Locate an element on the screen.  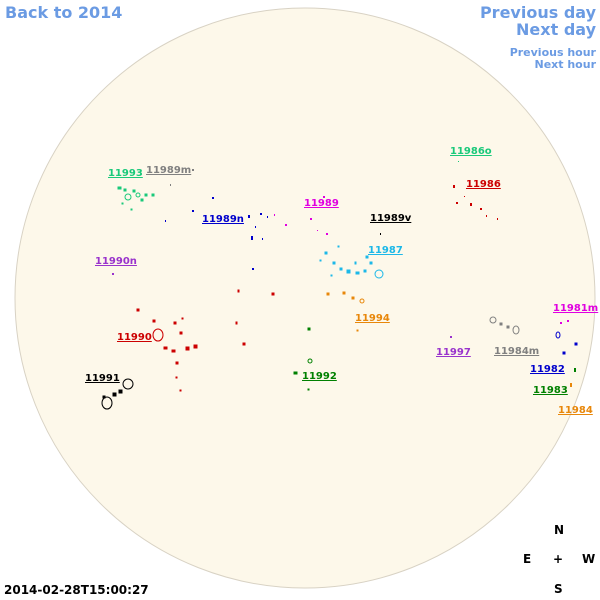
region-label-11992: 11992 is located at coordinates (319, 376).